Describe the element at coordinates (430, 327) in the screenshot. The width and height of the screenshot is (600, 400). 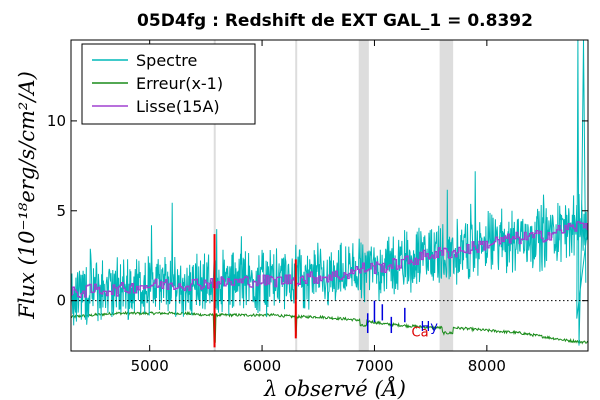
I see `annotation-1: Hy` at that location.